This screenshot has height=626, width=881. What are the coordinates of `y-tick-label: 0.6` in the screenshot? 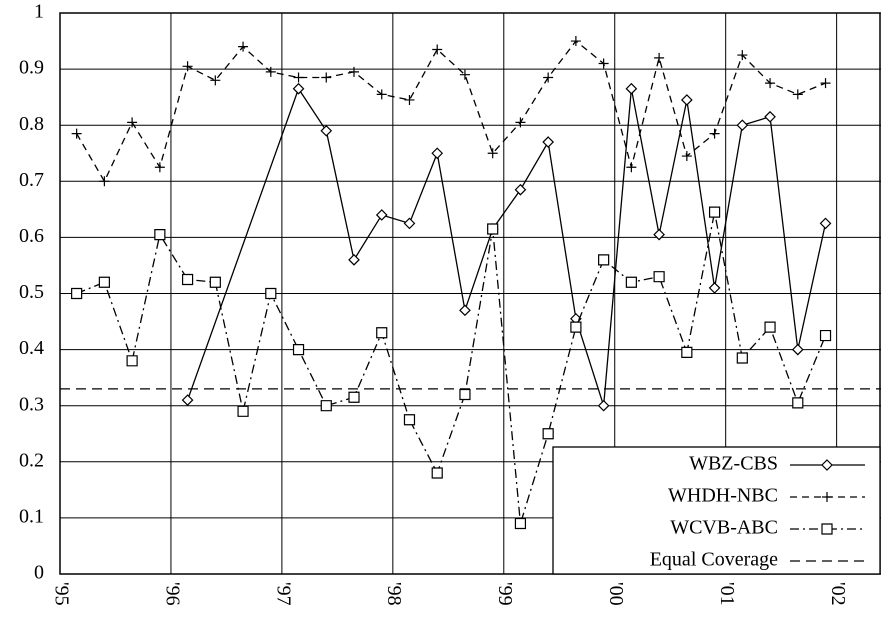 It's located at (31, 236).